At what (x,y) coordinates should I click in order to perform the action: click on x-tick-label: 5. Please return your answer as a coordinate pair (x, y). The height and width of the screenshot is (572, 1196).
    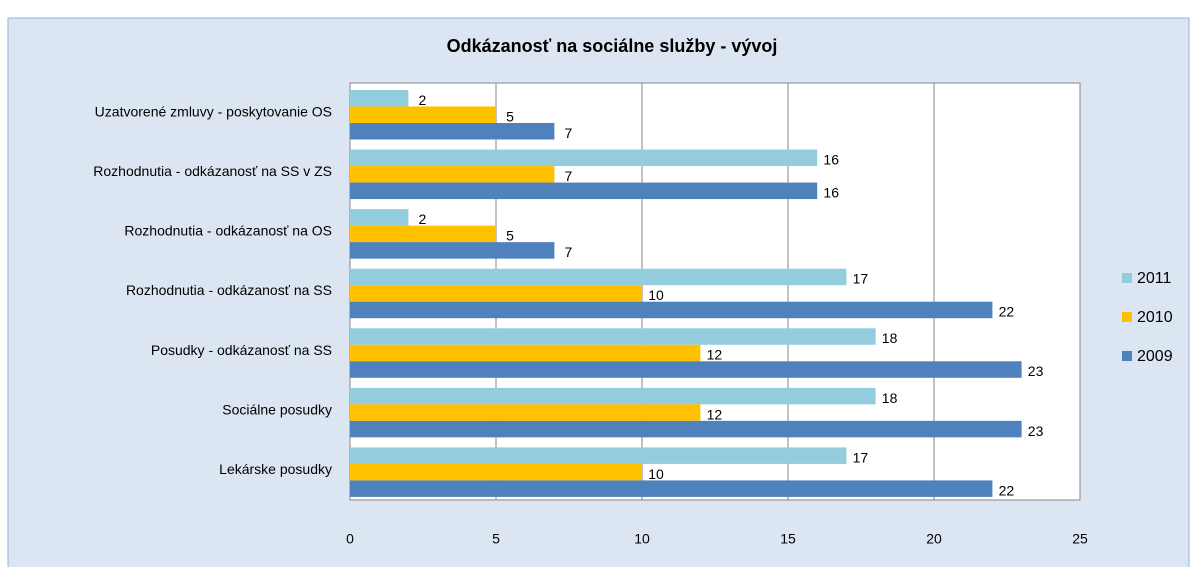
    Looking at the image, I should click on (496, 539).